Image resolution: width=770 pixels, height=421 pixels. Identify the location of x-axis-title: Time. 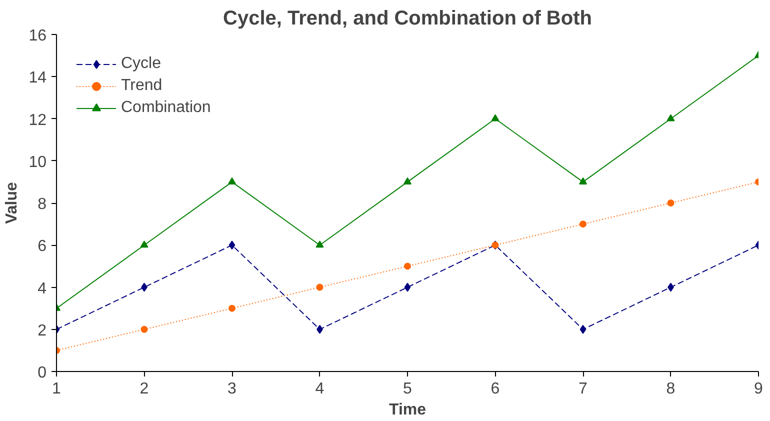
(407, 410).